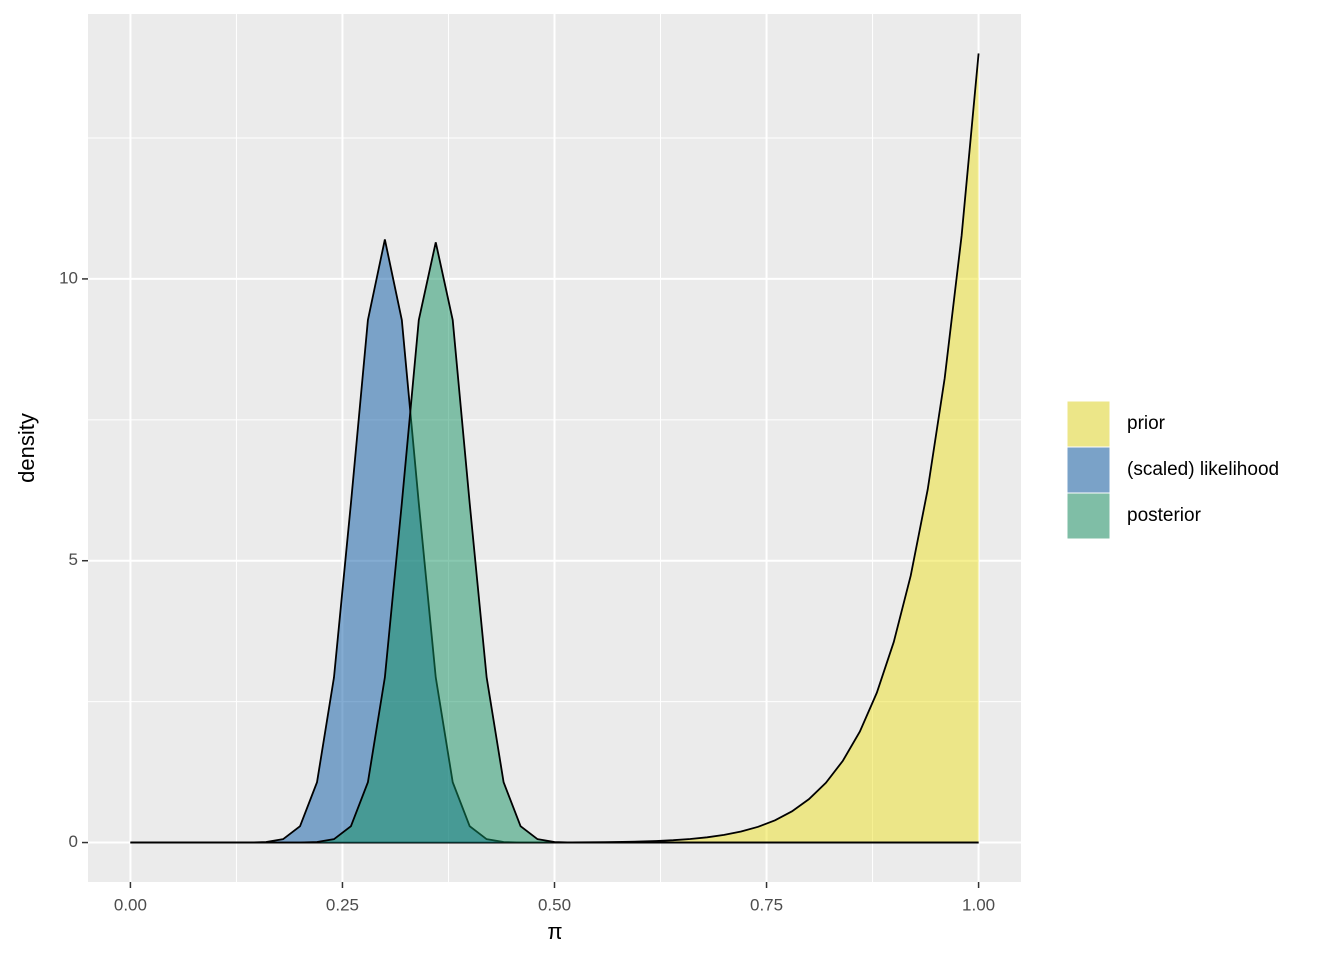  I want to click on y-tick-label: 0, so click(73, 841).